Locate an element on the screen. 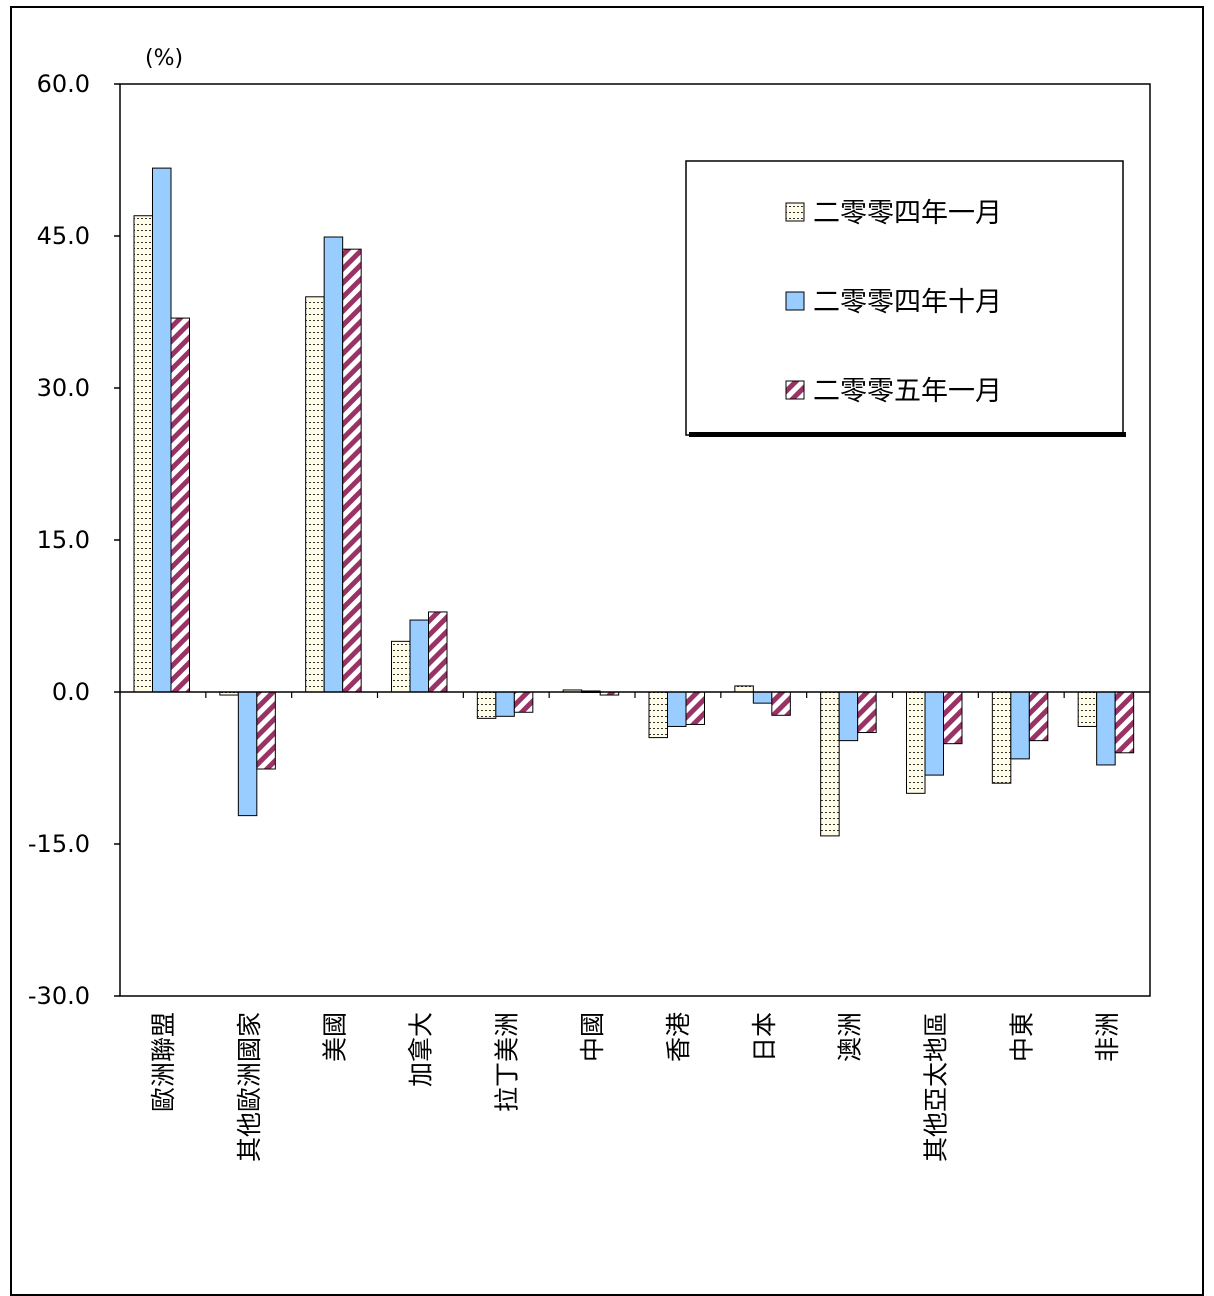 The image size is (1214, 1296). y-tick-label: -30.0 is located at coordinates (59, 996).